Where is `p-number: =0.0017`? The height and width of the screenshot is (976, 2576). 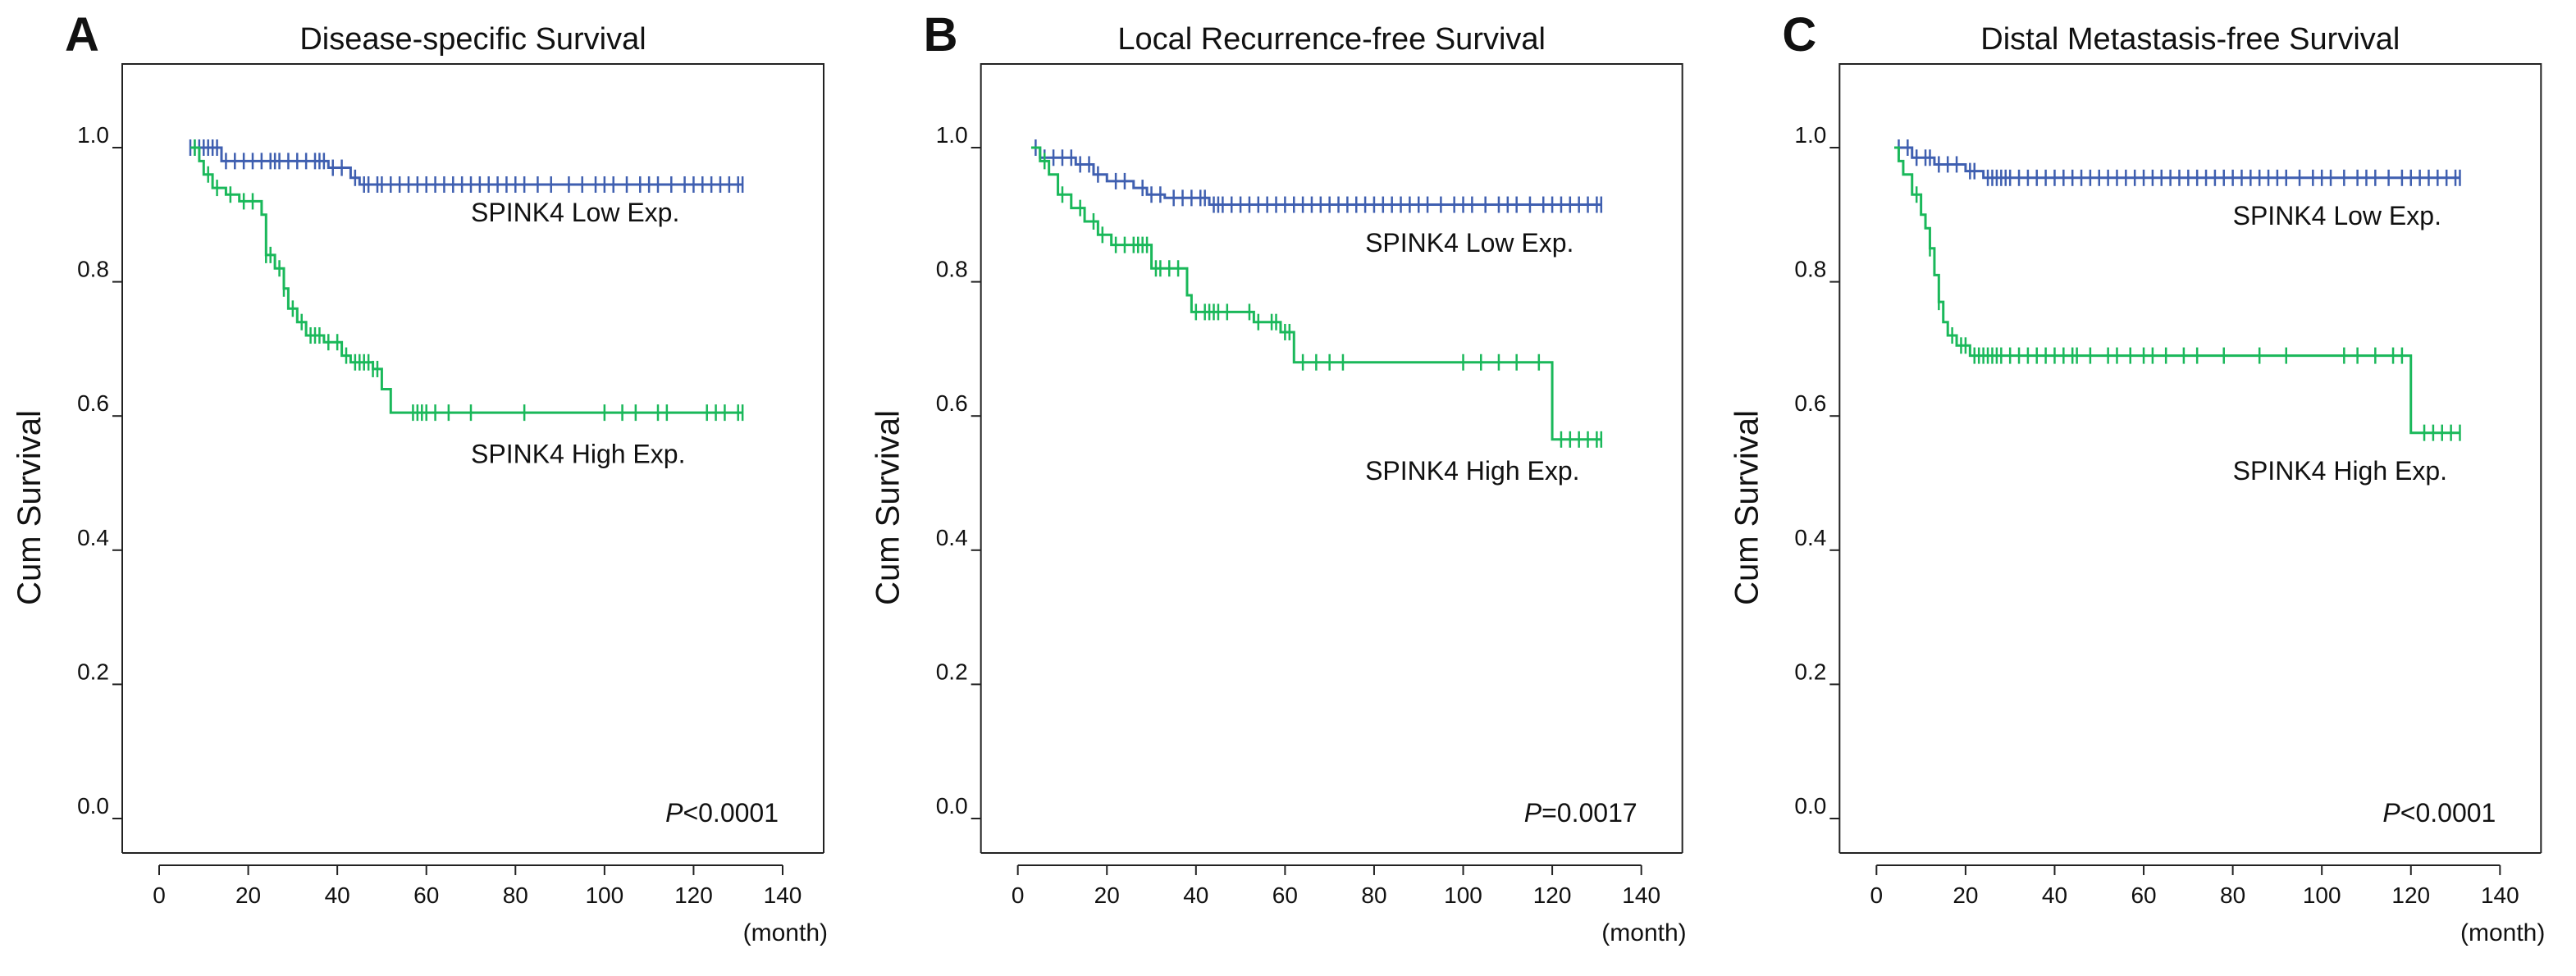
p-number: =0.0017 is located at coordinates (1589, 813).